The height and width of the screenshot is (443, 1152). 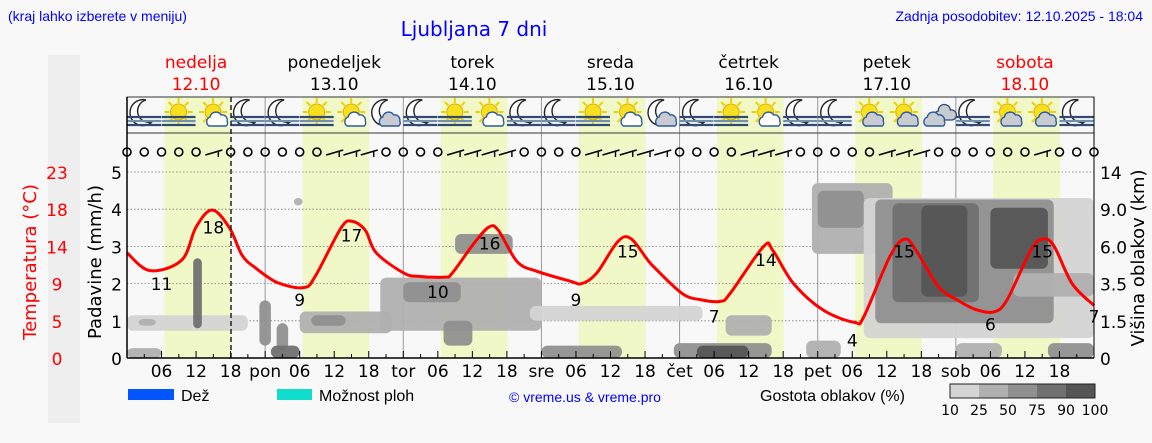 What do you see at coordinates (592, 112) in the screenshot?
I see `sun-fog-icon` at bounding box center [592, 112].